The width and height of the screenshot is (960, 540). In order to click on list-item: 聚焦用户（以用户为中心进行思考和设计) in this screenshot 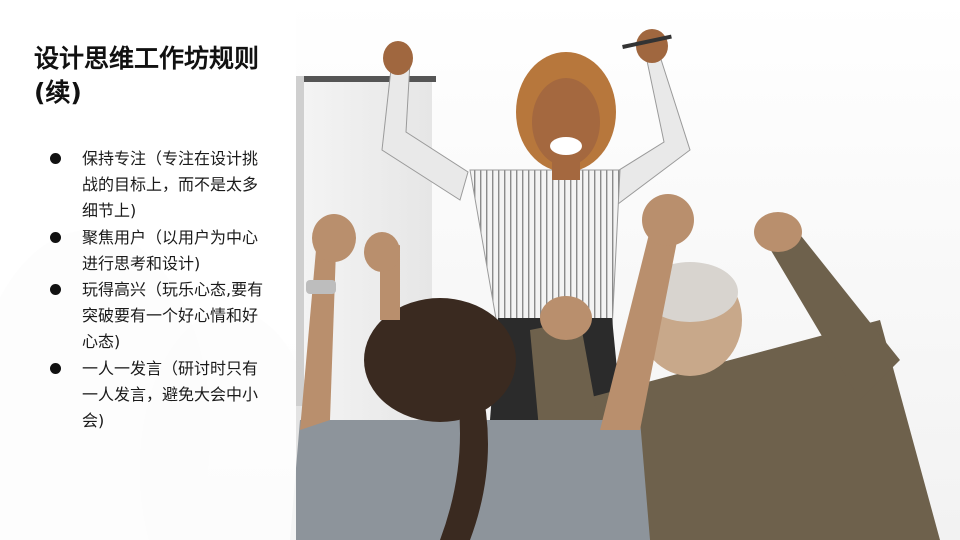, I will do `click(157, 251)`.